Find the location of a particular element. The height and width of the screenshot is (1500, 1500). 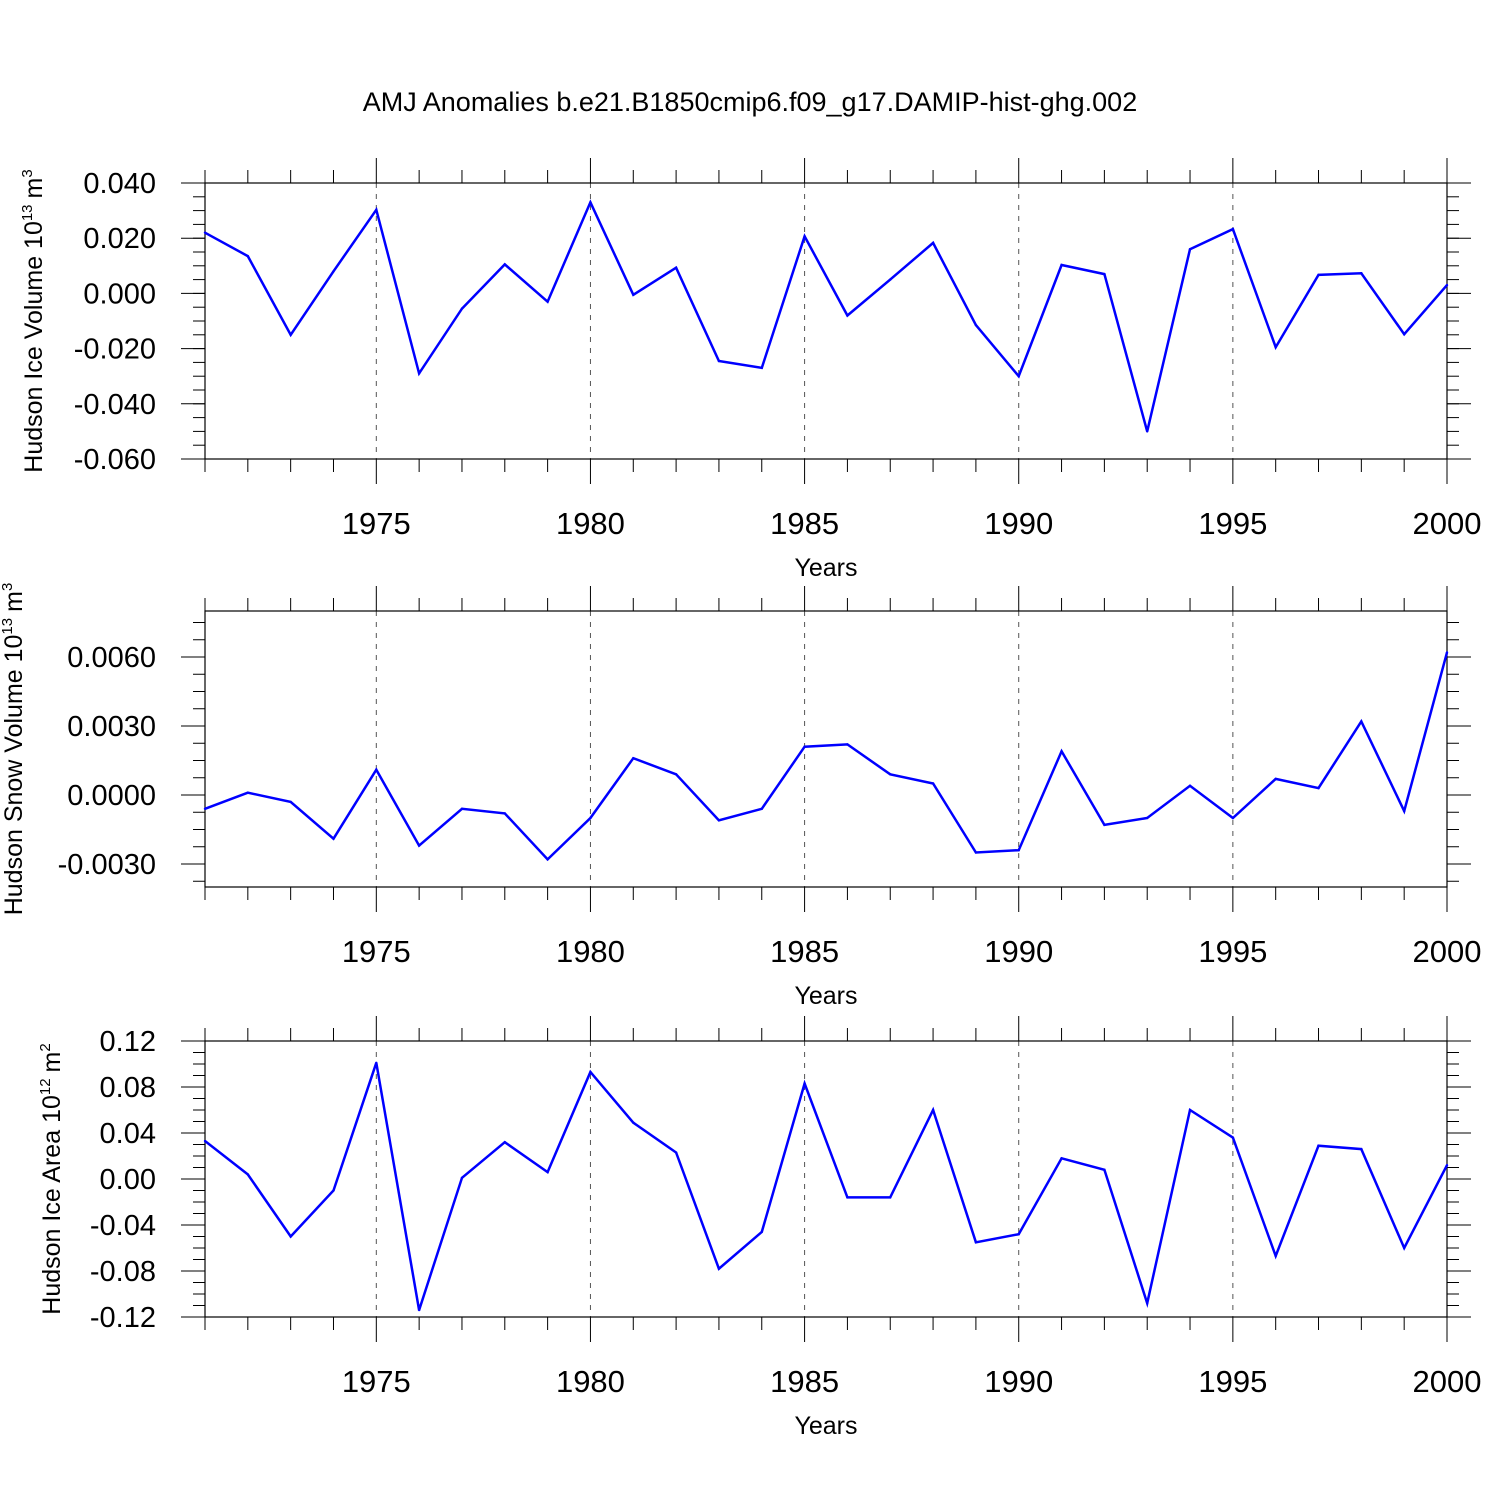

y-axis-title-exponent: 12 is located at coordinates (45, 1086).